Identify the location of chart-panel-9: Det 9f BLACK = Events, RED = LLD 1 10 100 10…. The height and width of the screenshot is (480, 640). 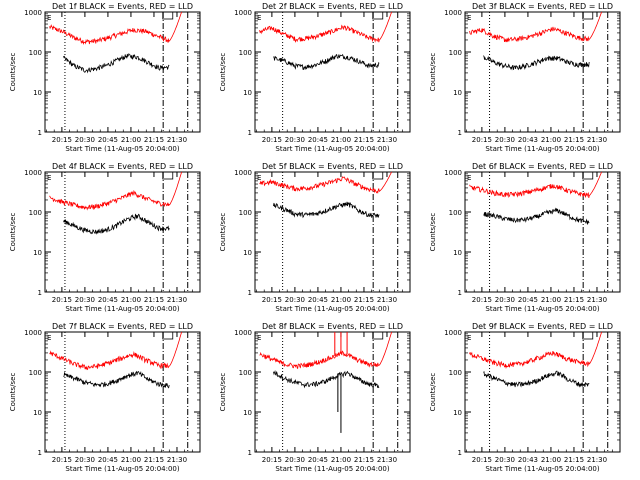
(525, 397).